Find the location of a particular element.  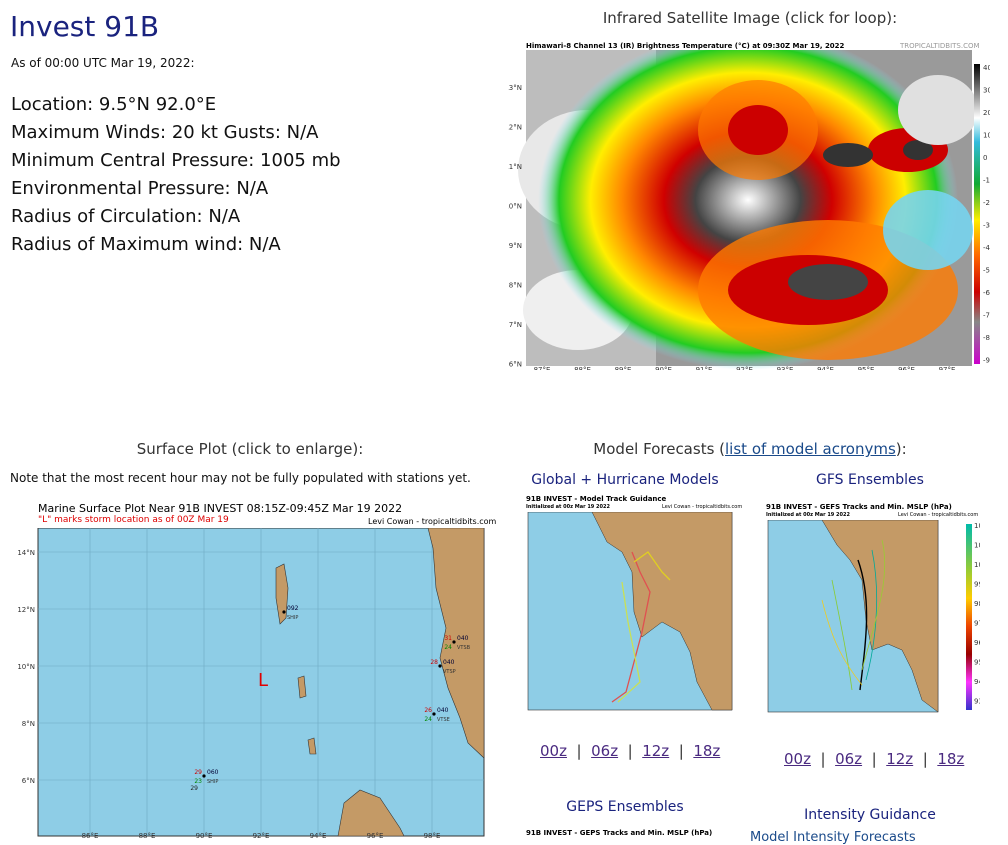

satellite-scale-tick: -90 is located at coordinates (986, 361).